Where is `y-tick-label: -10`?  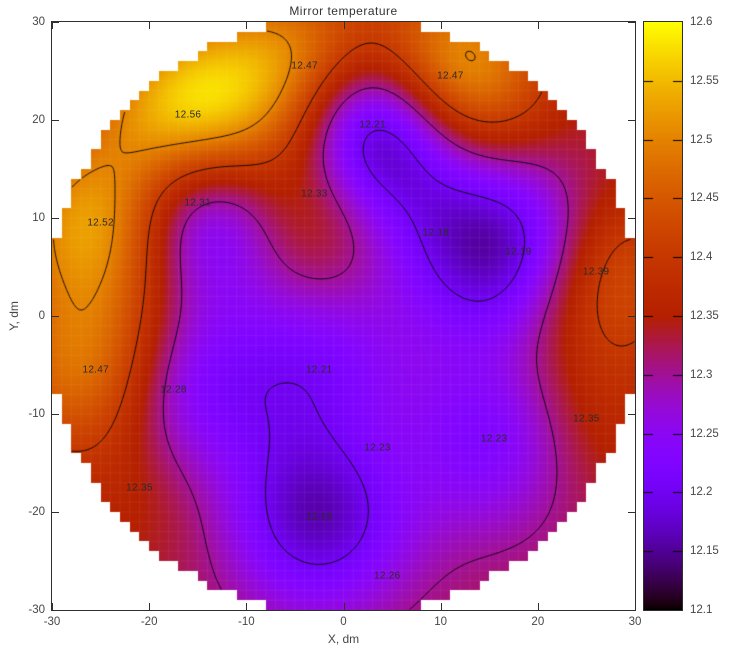 y-tick-label: -10 is located at coordinates (36, 414).